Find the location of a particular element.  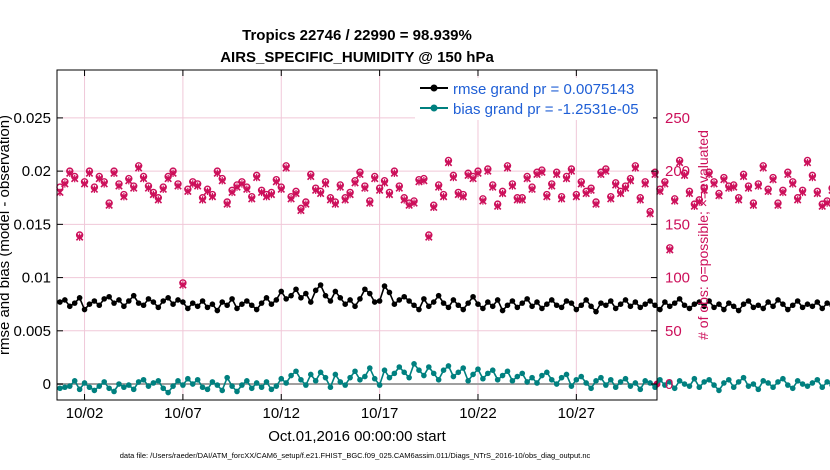

y-right-tick-label: 100 is located at coordinates (677, 278).